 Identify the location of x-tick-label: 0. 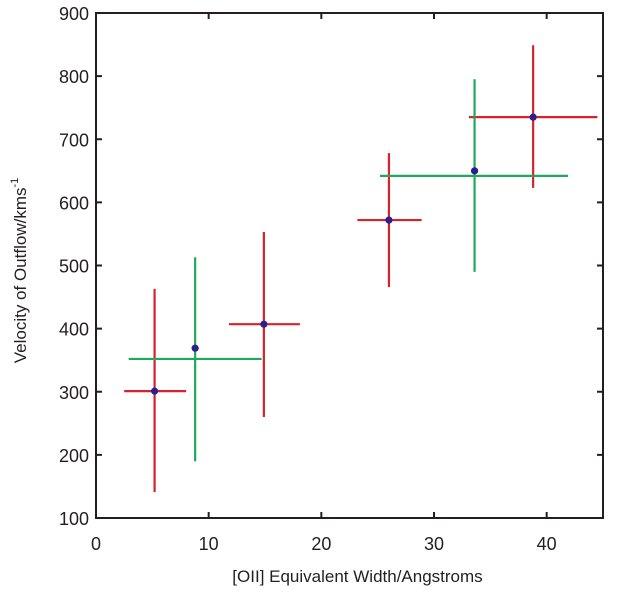
(96, 544).